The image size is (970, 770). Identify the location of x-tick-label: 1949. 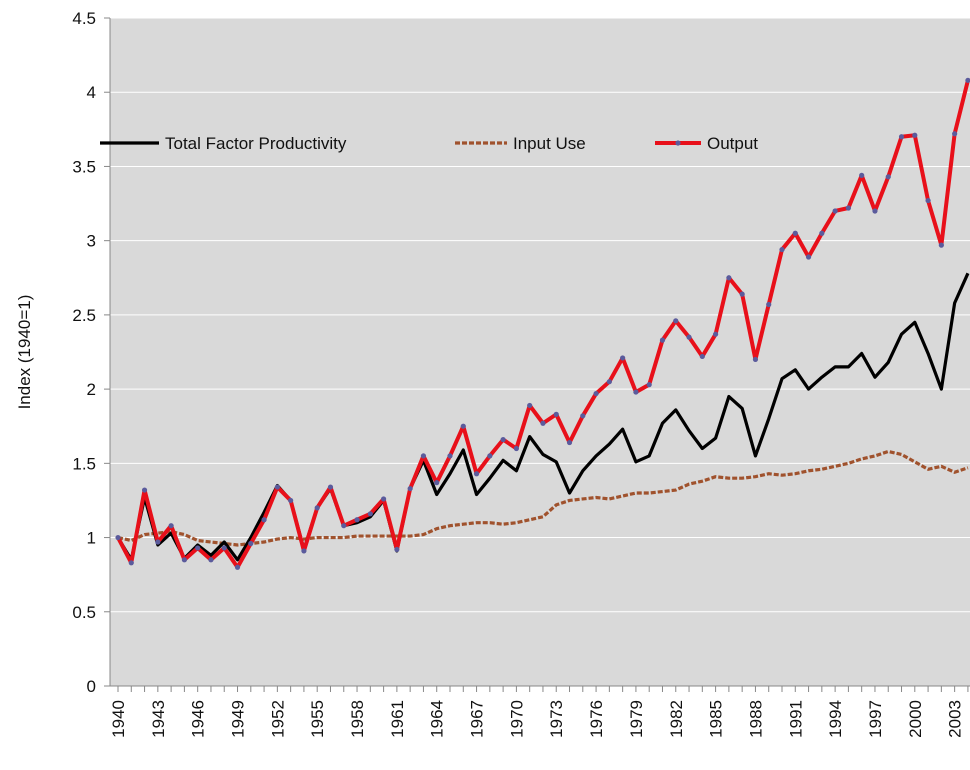
(238, 719).